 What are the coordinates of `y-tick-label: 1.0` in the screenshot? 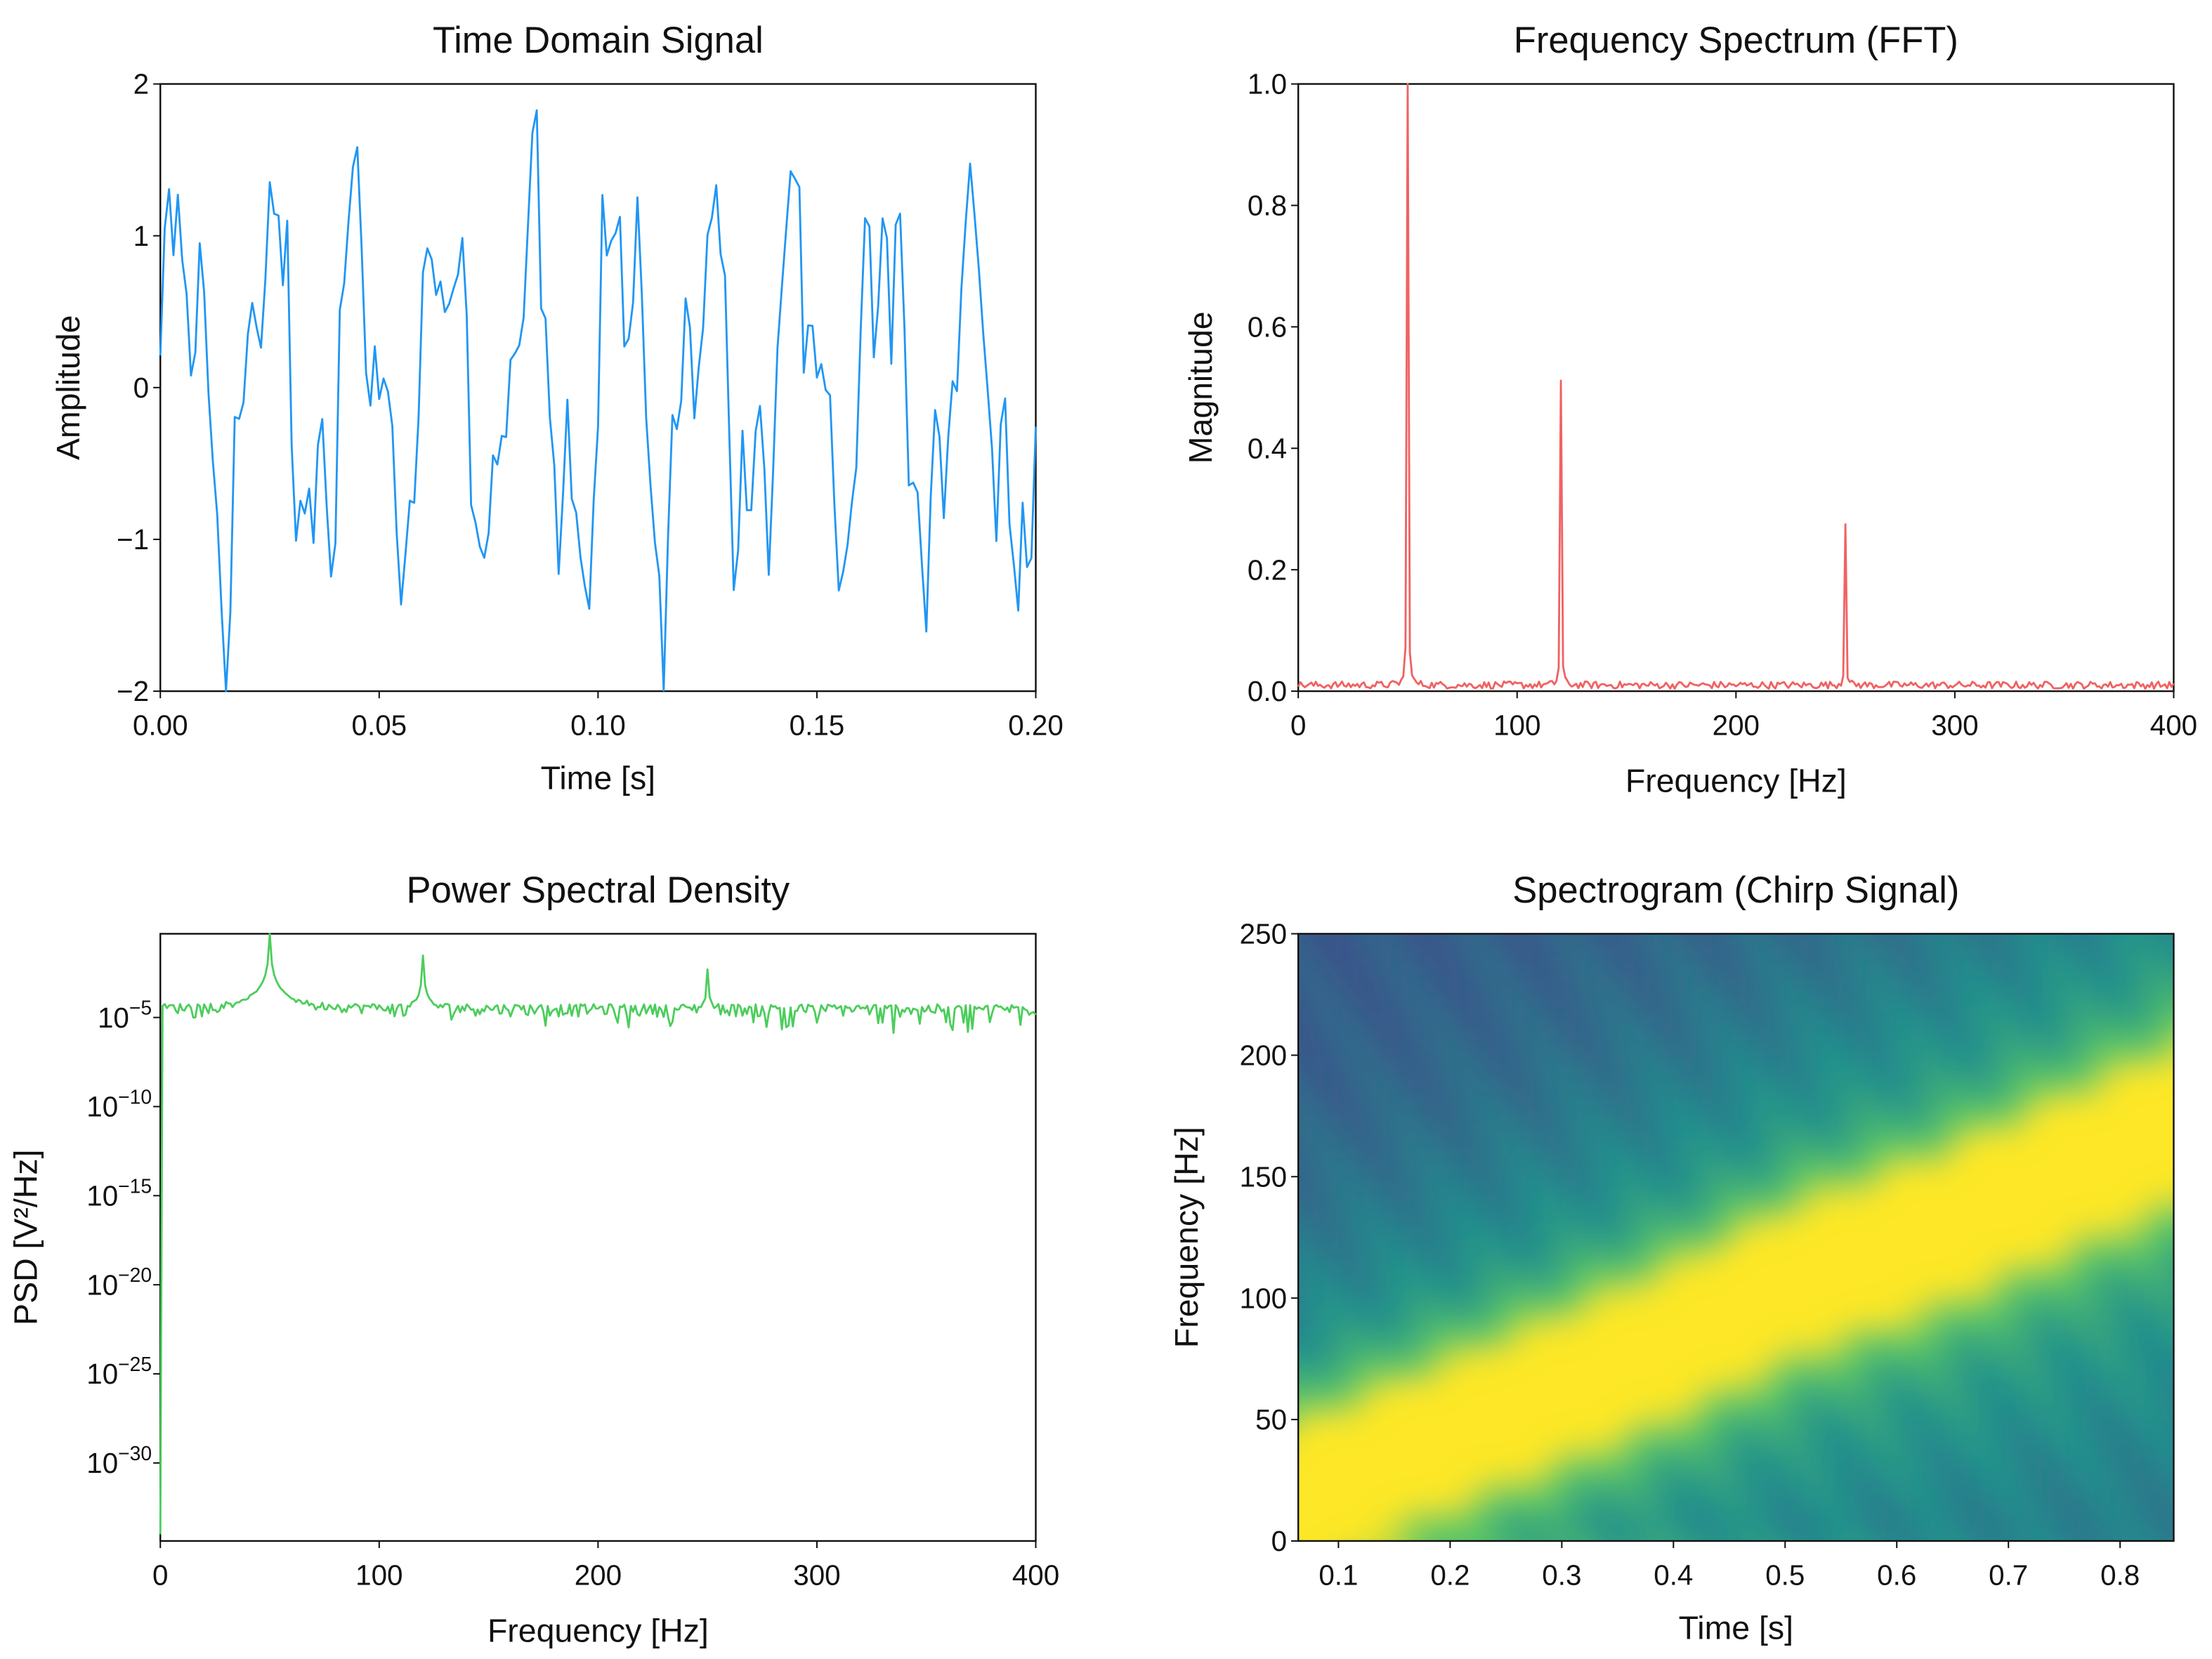 It's located at (1267, 84).